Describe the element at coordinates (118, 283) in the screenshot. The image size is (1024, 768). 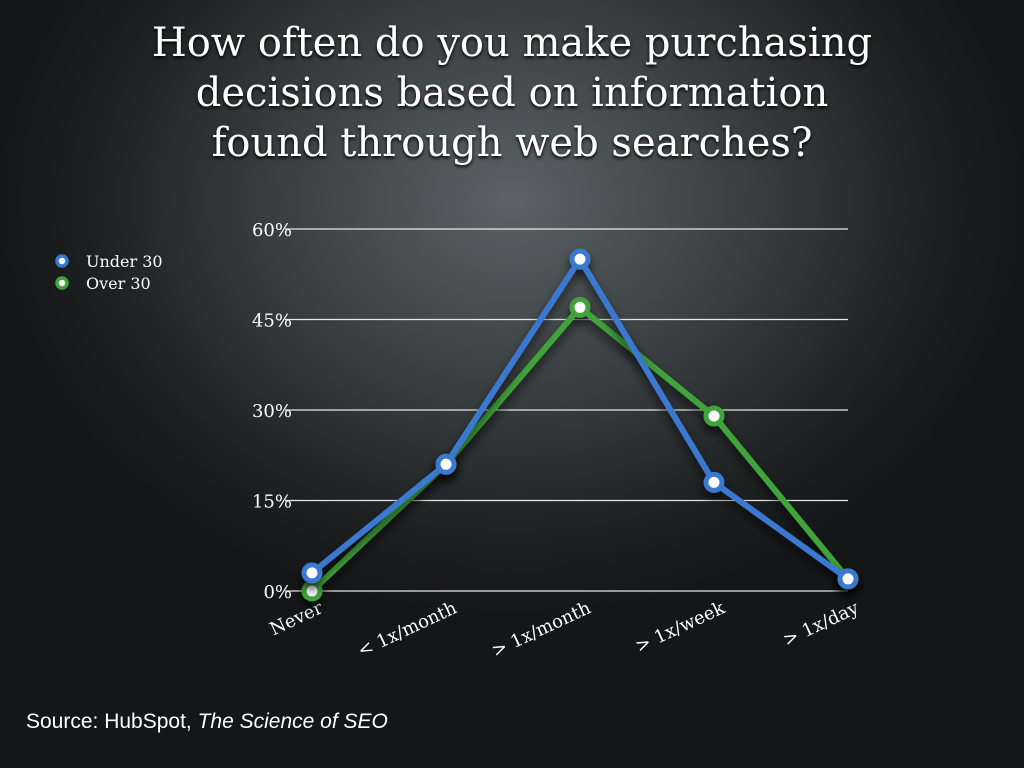
I see `legend-label: Over 30` at that location.